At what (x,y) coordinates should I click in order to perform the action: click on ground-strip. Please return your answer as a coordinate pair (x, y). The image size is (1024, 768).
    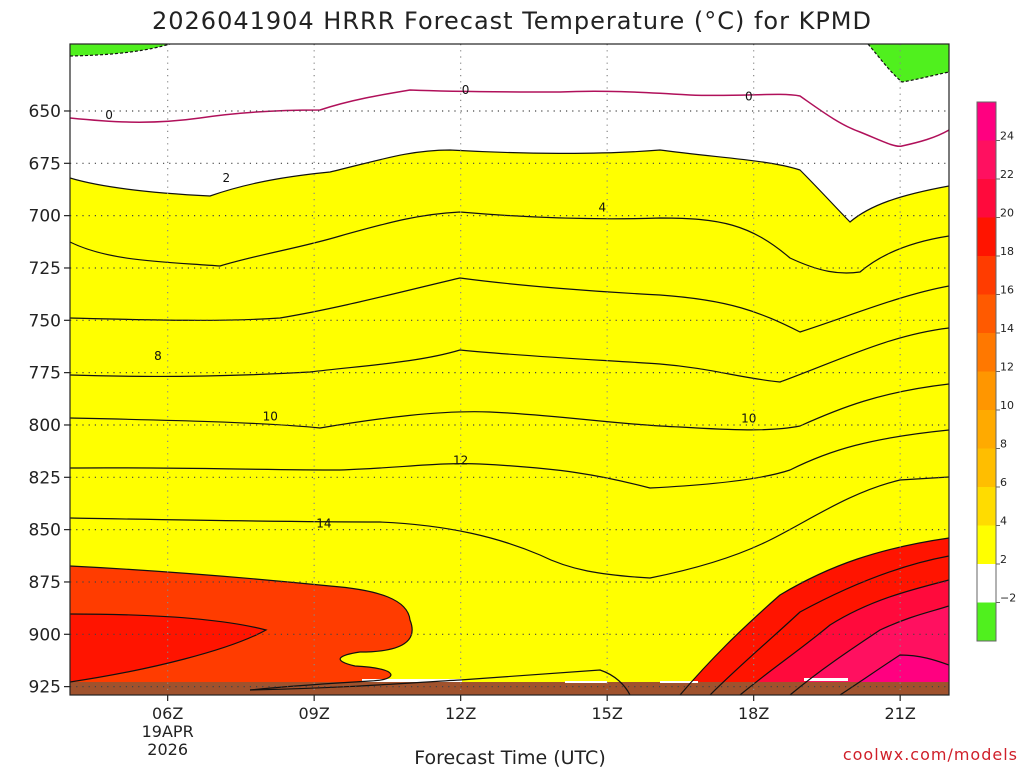
    Looking at the image, I should click on (509, 688).